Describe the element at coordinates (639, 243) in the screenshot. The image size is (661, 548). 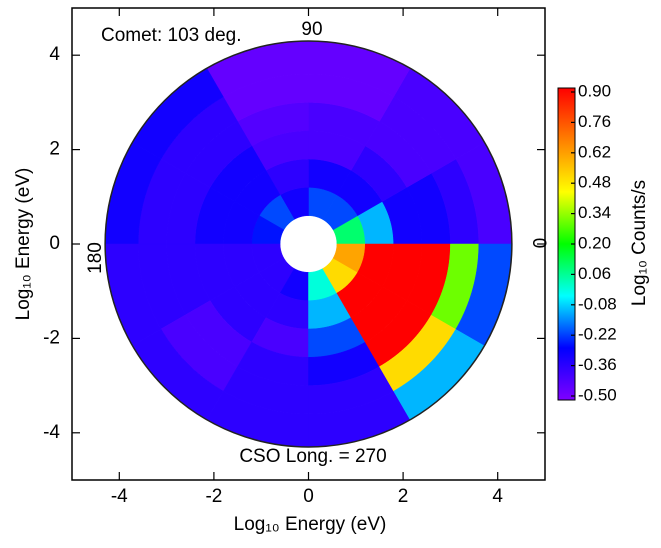
I see `colorbar-label: Log₁₀ Counts/s` at that location.